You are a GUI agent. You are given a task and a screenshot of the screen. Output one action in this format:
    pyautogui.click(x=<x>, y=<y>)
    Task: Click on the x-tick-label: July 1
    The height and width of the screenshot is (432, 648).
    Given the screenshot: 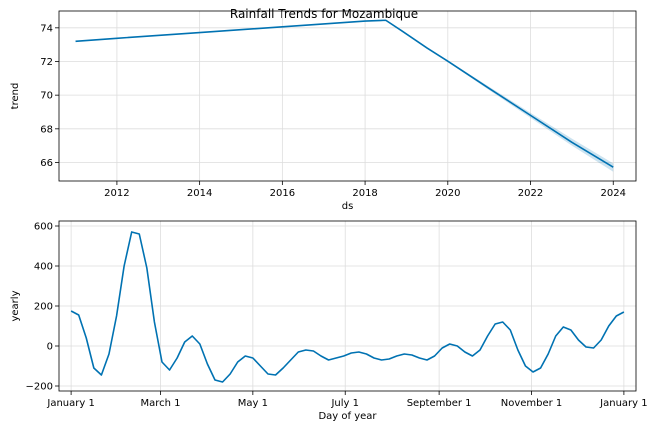 What is the action you would take?
    pyautogui.click(x=344, y=403)
    